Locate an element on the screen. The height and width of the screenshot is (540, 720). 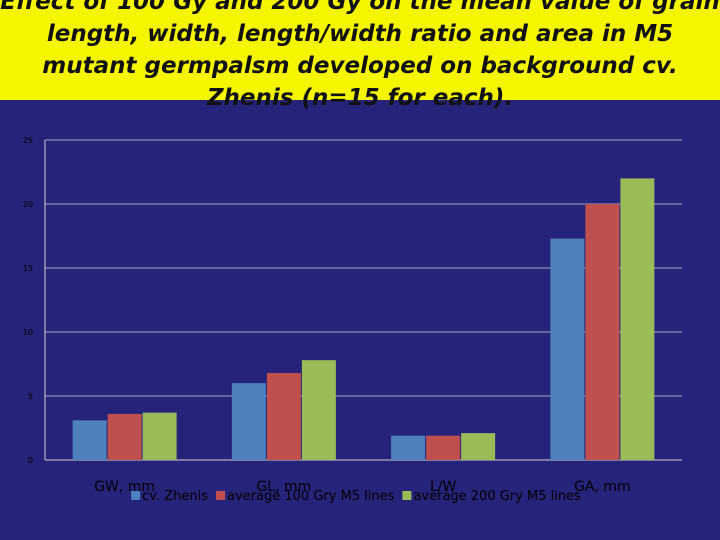
y-tick-label: 10 is located at coordinates (28, 332).